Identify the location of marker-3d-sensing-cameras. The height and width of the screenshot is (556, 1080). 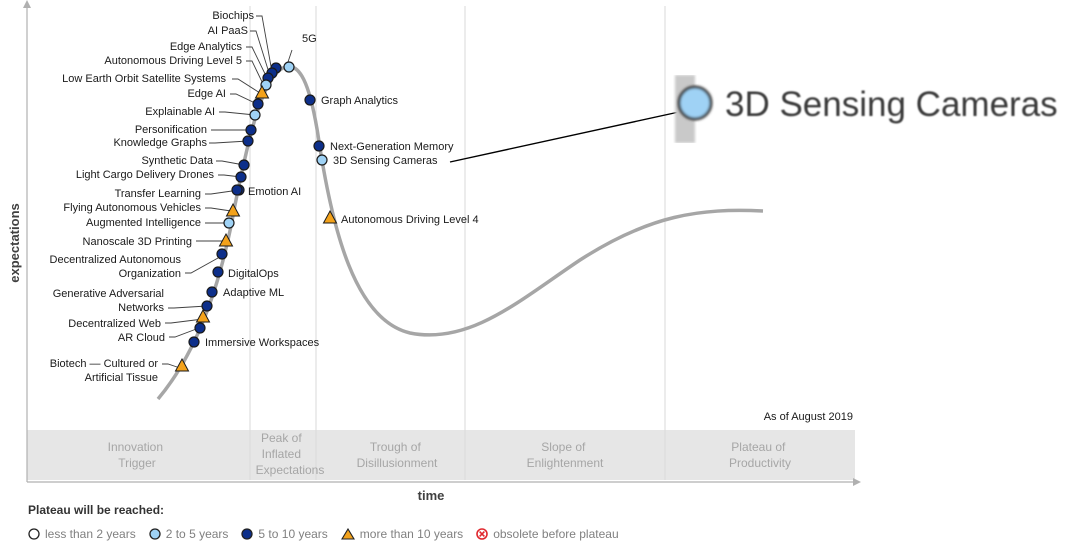
(322, 160).